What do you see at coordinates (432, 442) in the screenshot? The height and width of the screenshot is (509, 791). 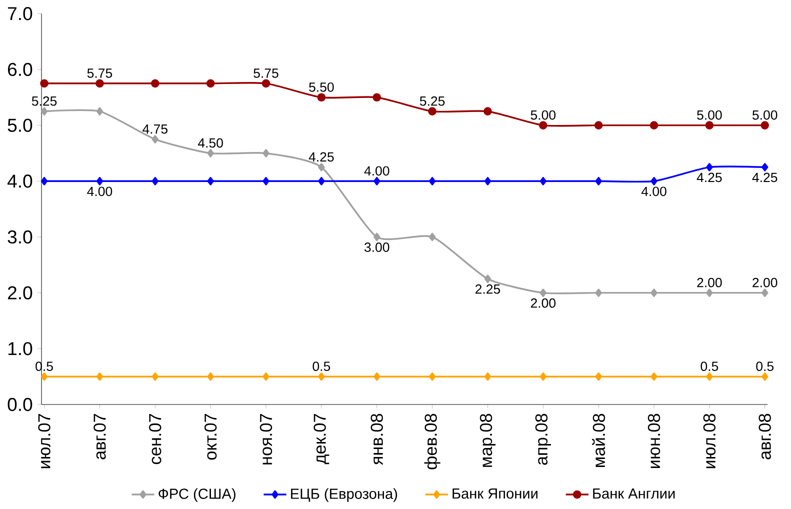 I see `x-tick-label: фев.08` at bounding box center [432, 442].